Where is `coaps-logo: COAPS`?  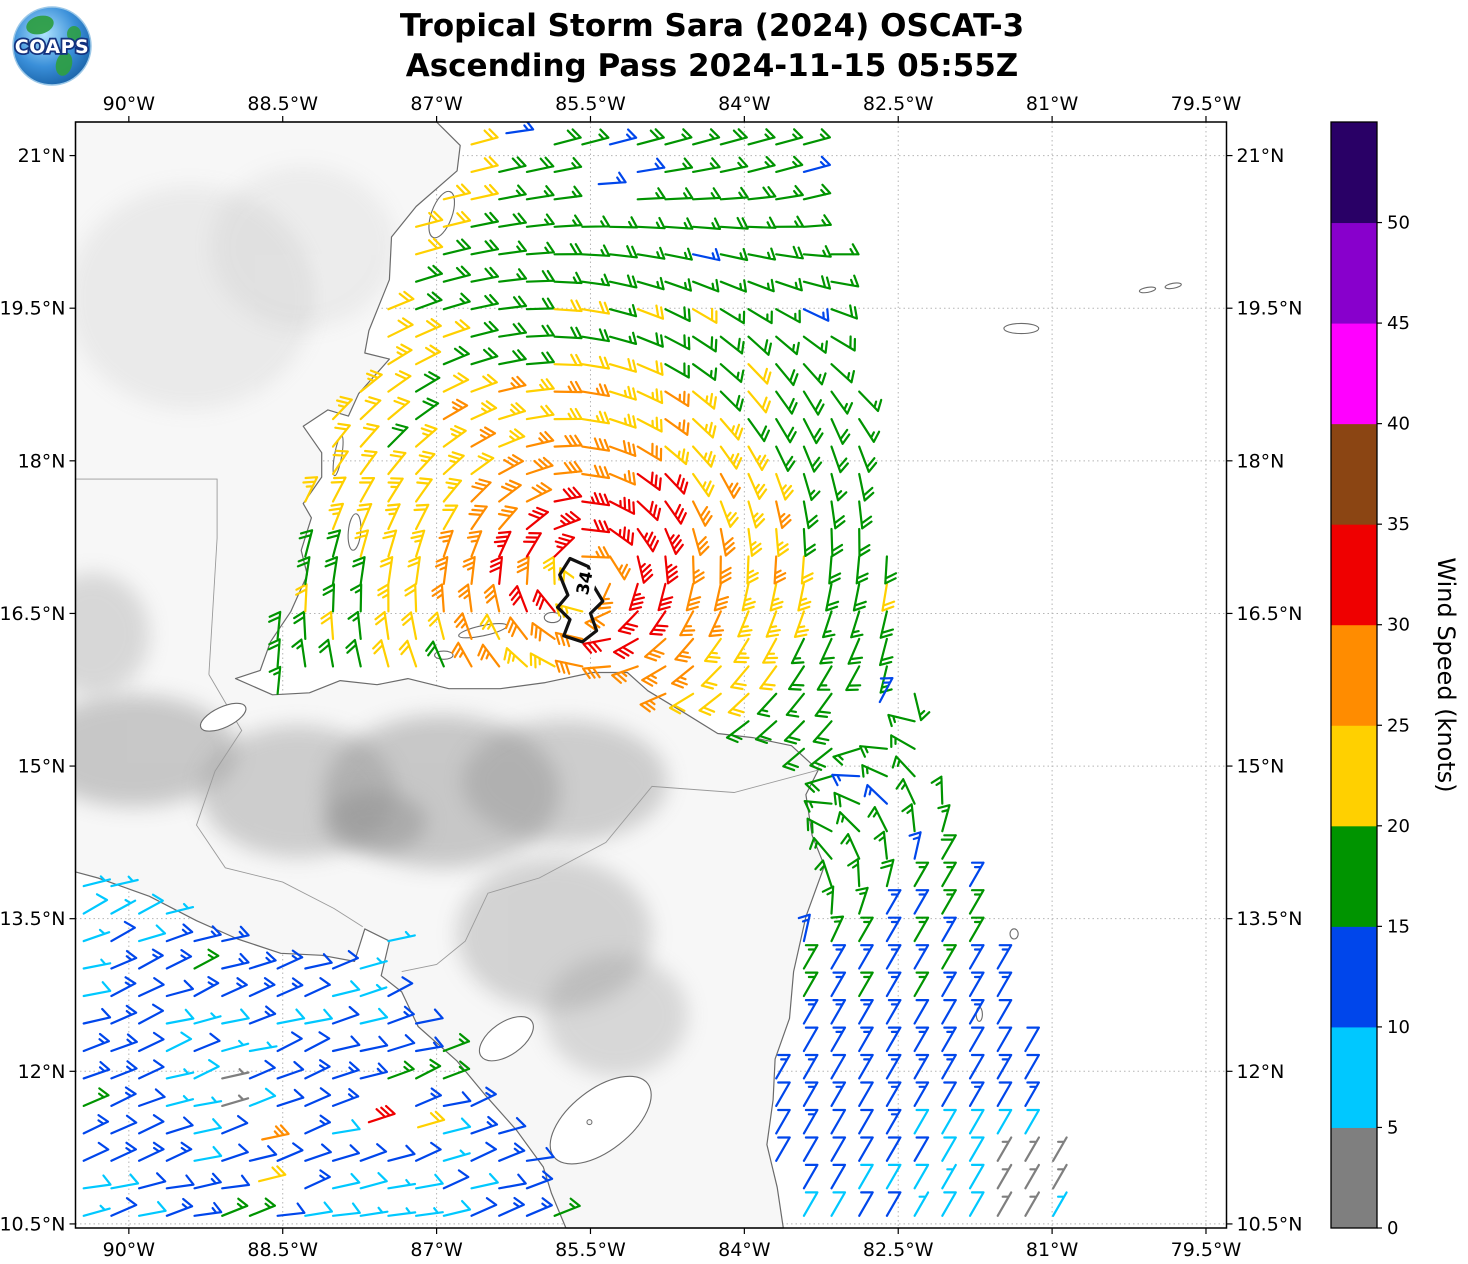 coaps-logo: COAPS is located at coordinates (52, 48).